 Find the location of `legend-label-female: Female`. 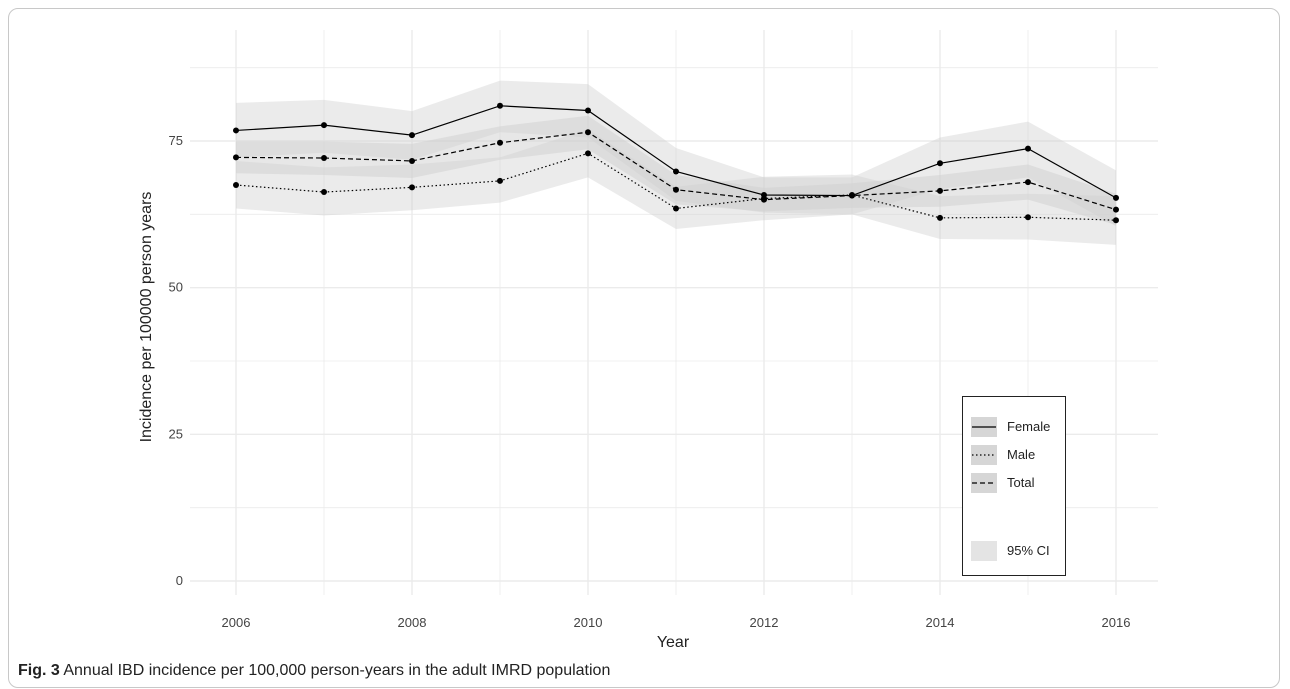

legend-label-female: Female is located at coordinates (1029, 426).